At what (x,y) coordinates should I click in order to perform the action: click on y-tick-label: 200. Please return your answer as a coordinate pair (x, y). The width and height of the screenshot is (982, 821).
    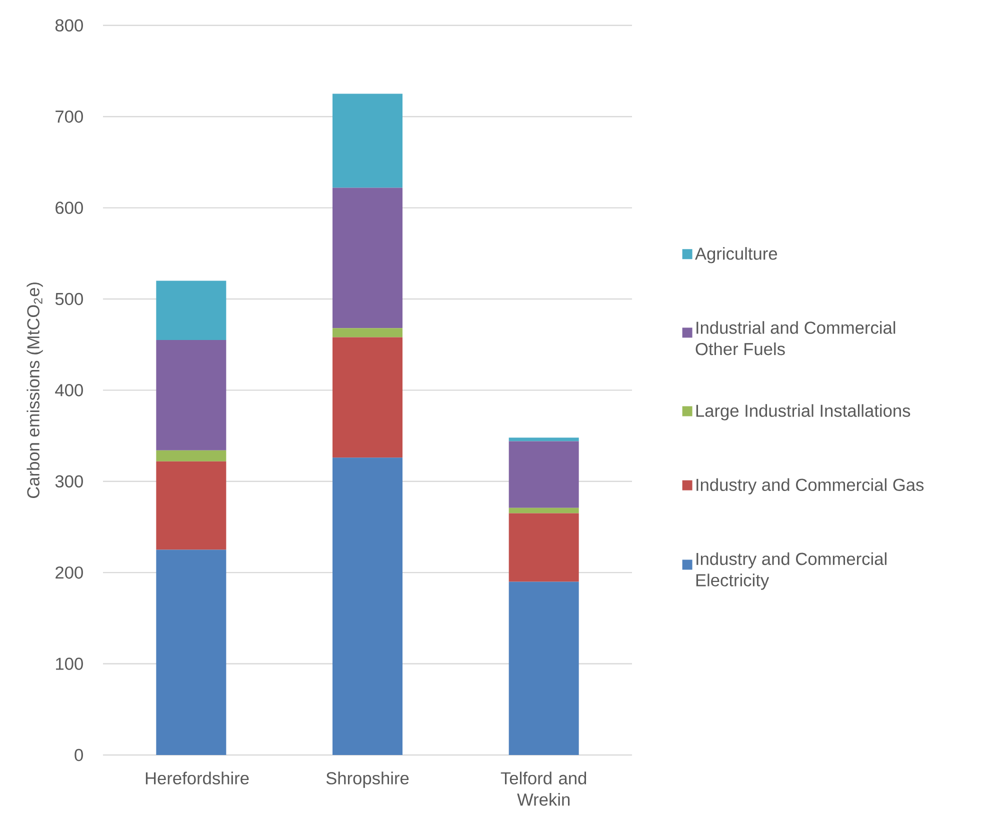
    Looking at the image, I should click on (69, 572).